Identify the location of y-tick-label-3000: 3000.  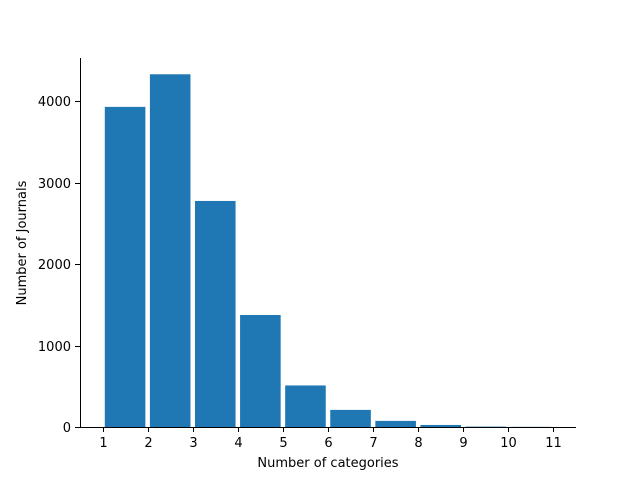
(54, 184).